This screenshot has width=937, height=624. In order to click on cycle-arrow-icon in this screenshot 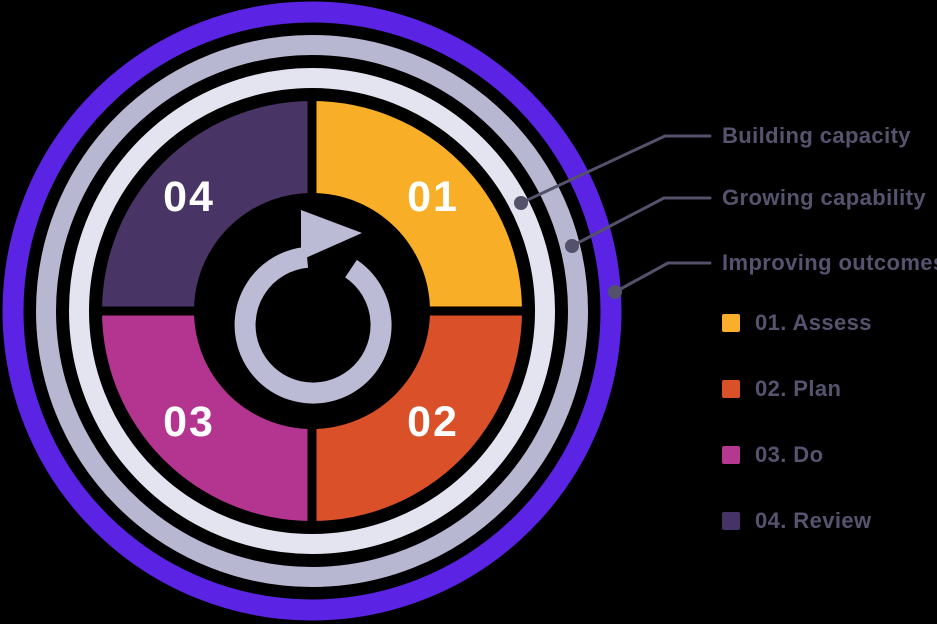, I will do `click(313, 307)`.